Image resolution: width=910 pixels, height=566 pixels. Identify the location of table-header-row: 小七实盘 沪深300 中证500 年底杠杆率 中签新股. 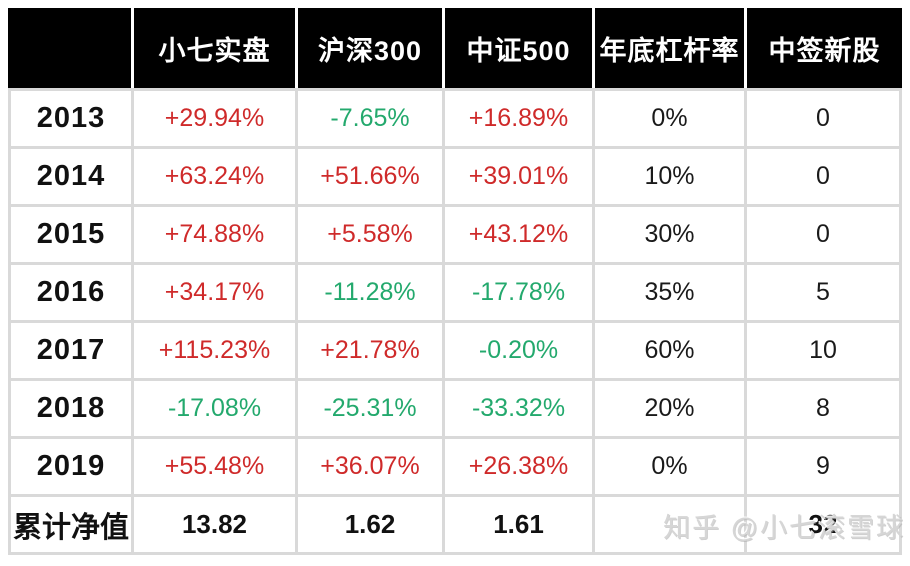
(455, 48).